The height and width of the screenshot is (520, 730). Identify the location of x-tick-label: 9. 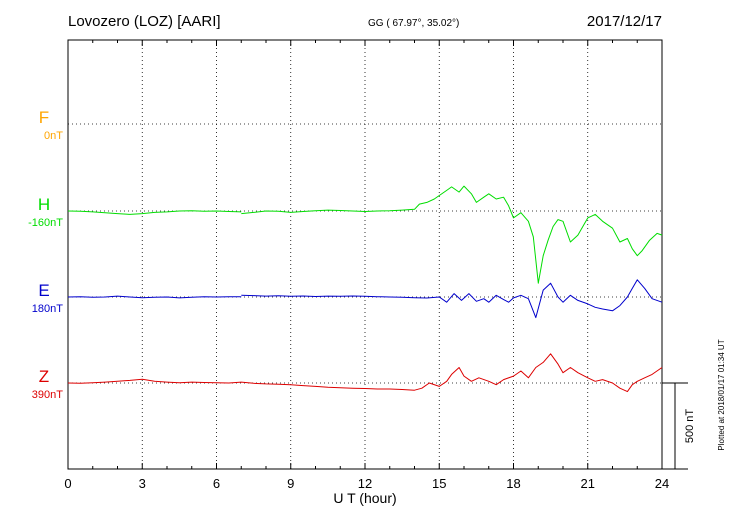
(290, 483).